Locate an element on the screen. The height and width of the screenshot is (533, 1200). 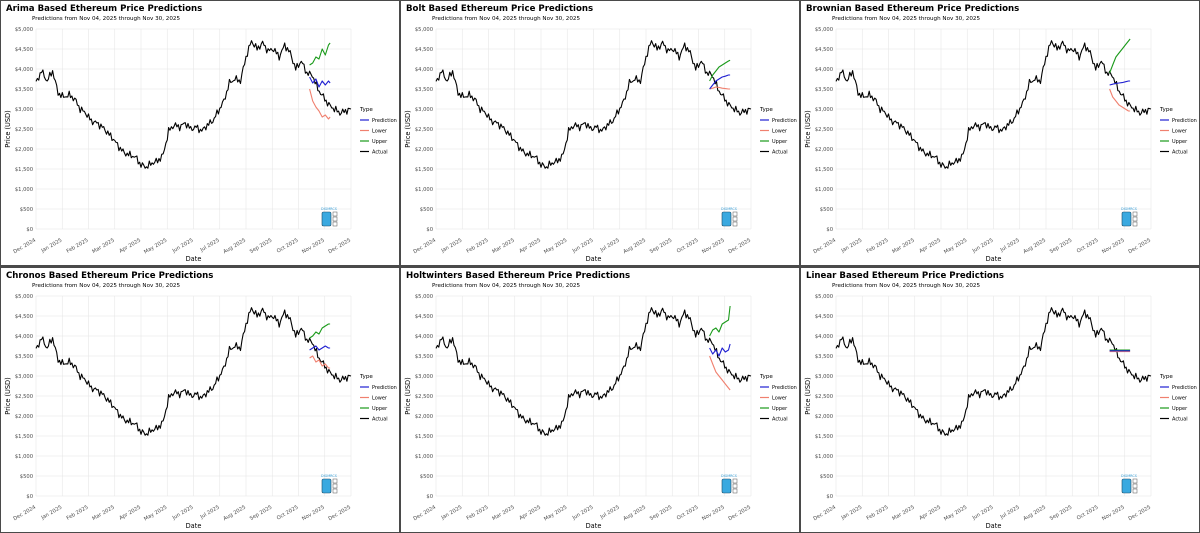
chart-title: Bolt Based Ethereum Price Predictions is located at coordinates (499, 9).